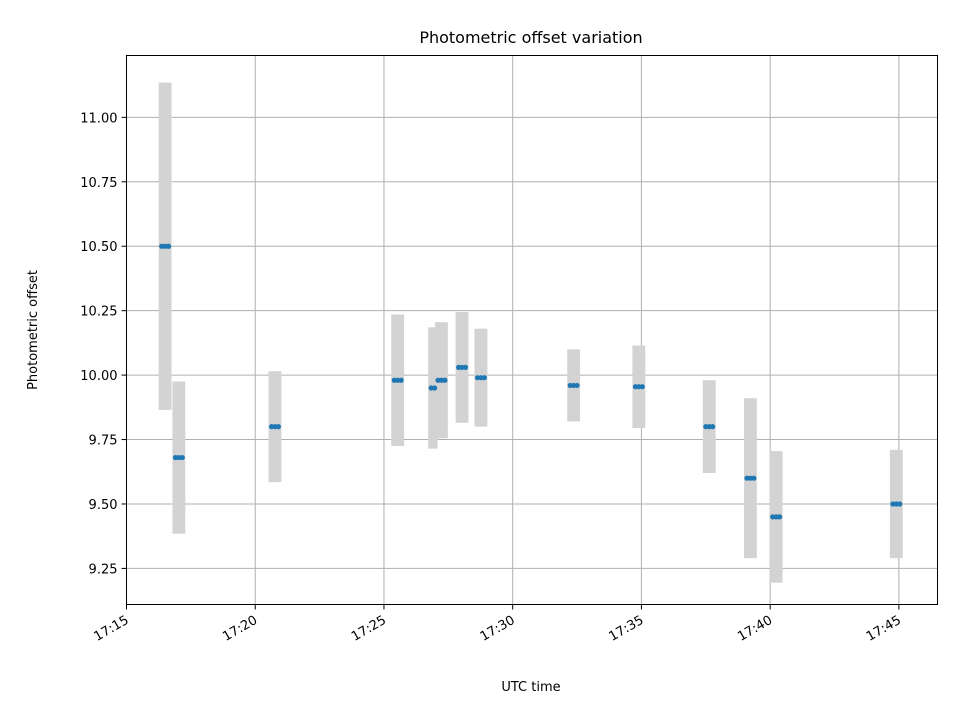  I want to click on x-axis-ticks: 17:15 17:20 17:25 17:30 17:35 17:40 17:45, so click(498, 624).